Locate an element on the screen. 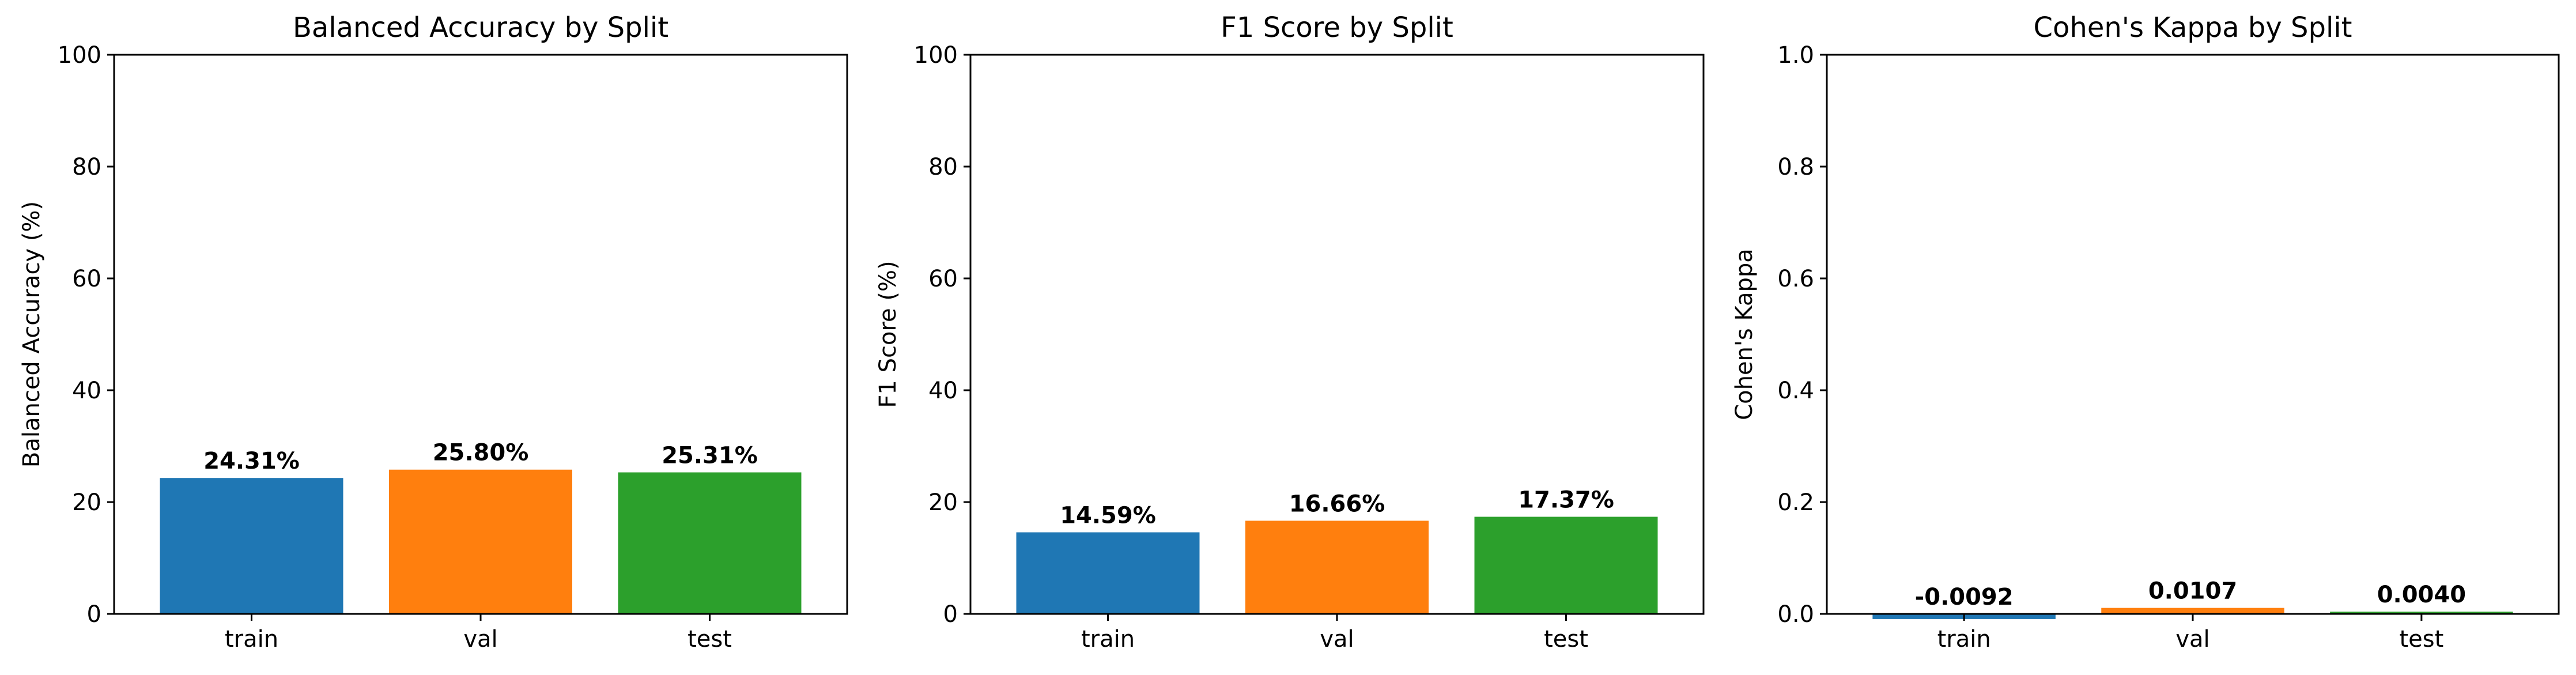  y-axis-label: Cohen's Kappa is located at coordinates (1744, 334).